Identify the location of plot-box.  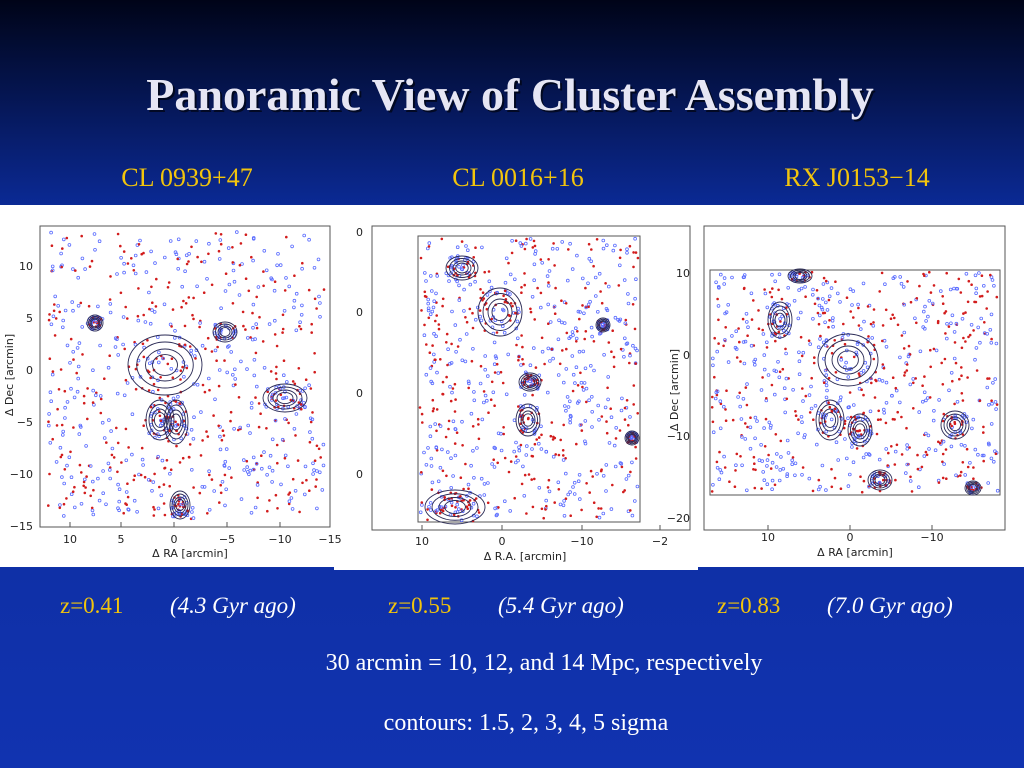
(855, 382).